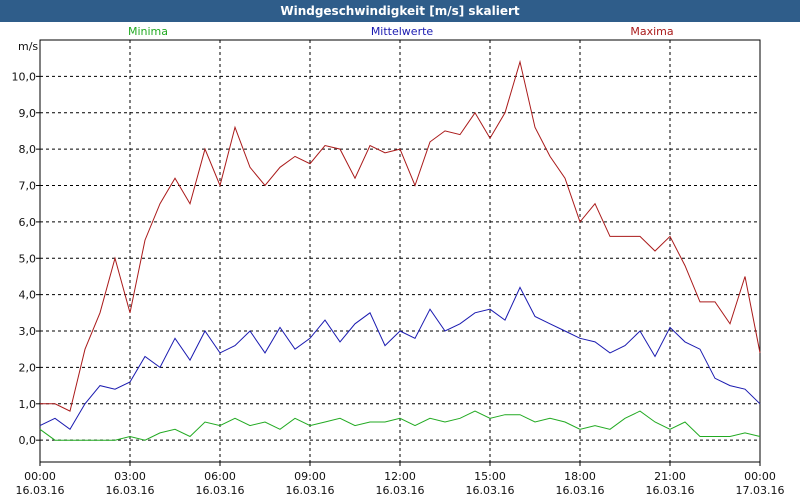 This screenshot has width=800, height=500. I want to click on x-tick-time: 18:00, so click(580, 476).